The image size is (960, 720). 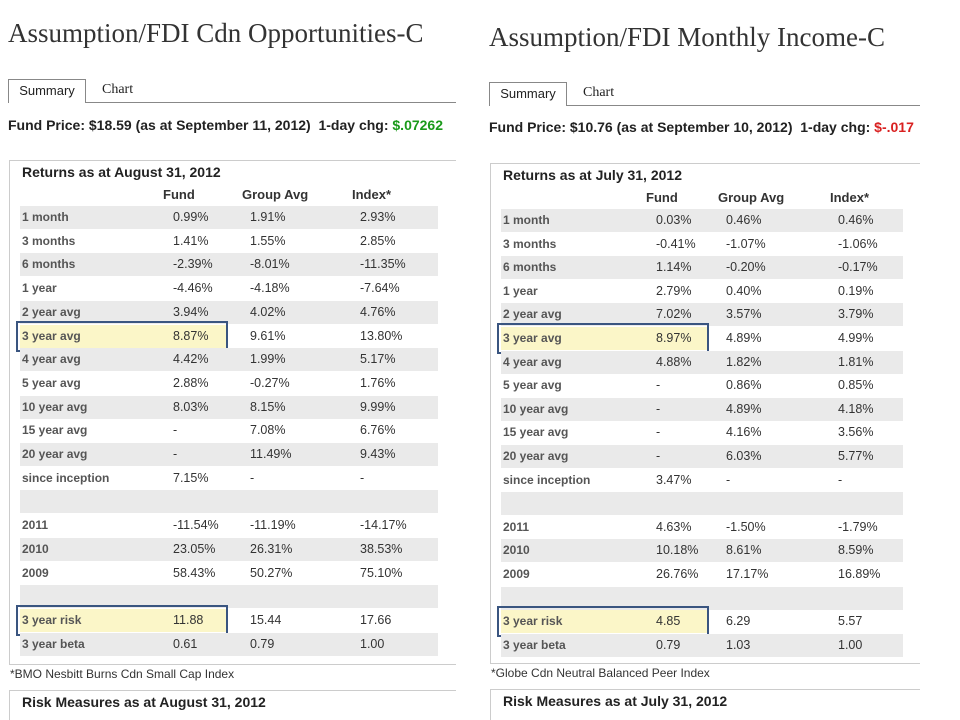 I want to click on cell-fund: -4.46%, so click(x=193, y=288).